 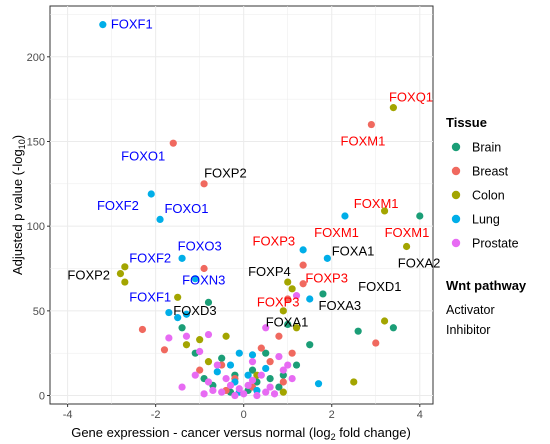 What do you see at coordinates (340, 305) in the screenshot?
I see `gene-label: FOXA3` at bounding box center [340, 305].